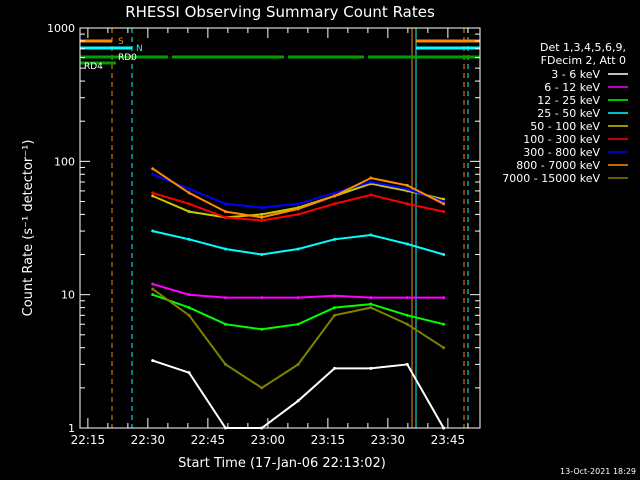 This screenshot has width=640, height=480. Describe the element at coordinates (572, 87) in the screenshot. I see `legend-label: 6 - 12 keV` at that location.